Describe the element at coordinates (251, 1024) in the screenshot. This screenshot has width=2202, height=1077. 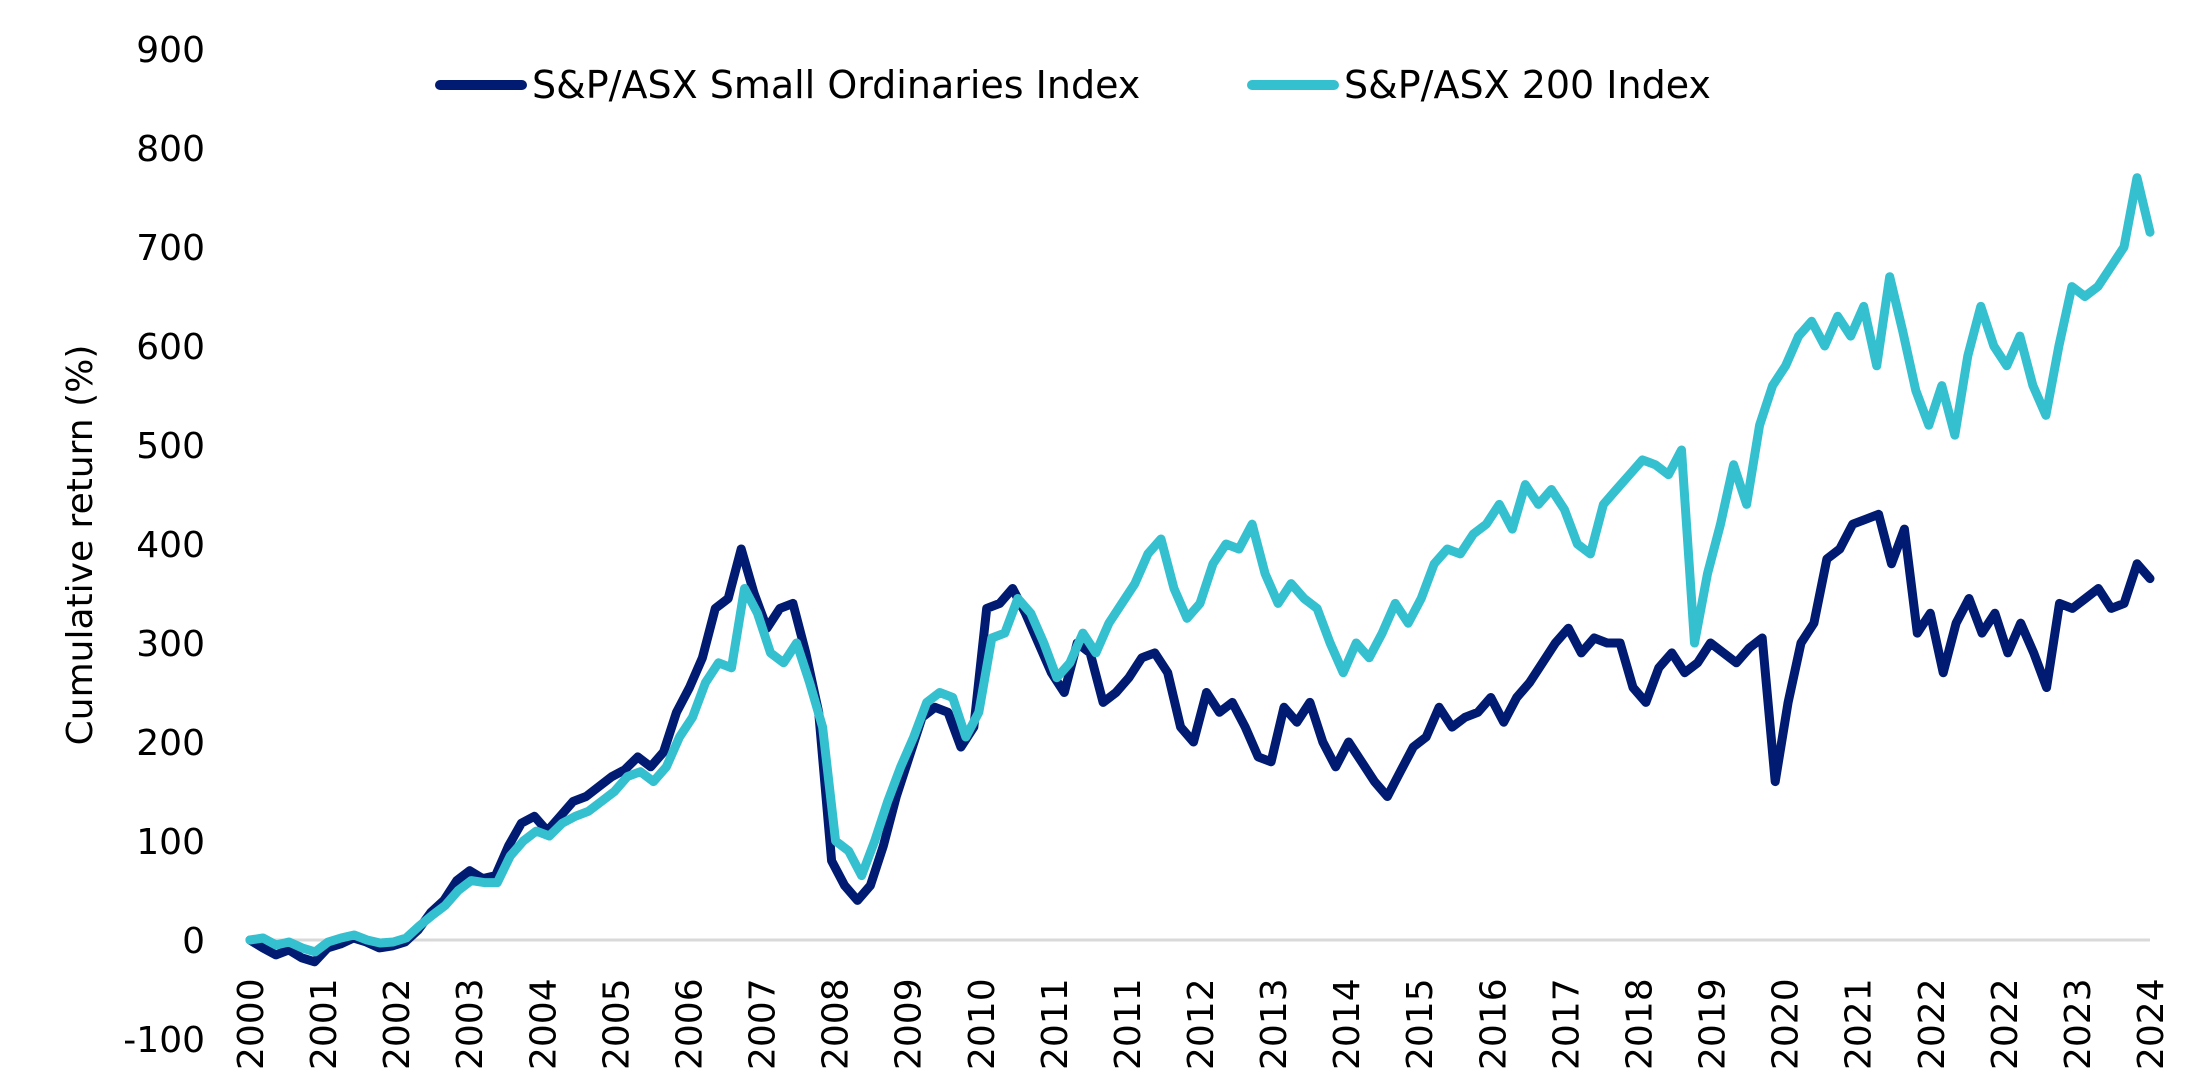
I see `x-tick-label: 2000` at that location.